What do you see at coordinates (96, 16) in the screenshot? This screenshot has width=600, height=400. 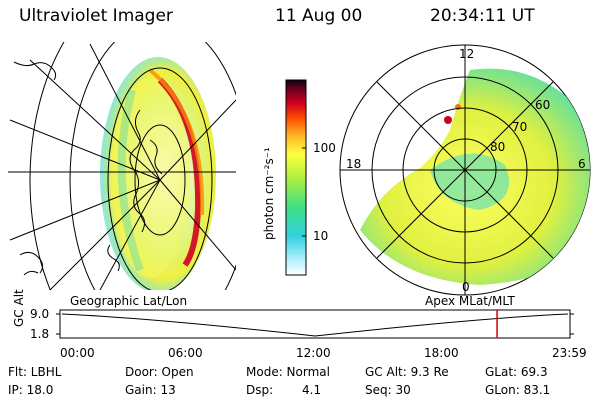 I see `instrument-title: Ultraviolet Imager` at bounding box center [96, 16].